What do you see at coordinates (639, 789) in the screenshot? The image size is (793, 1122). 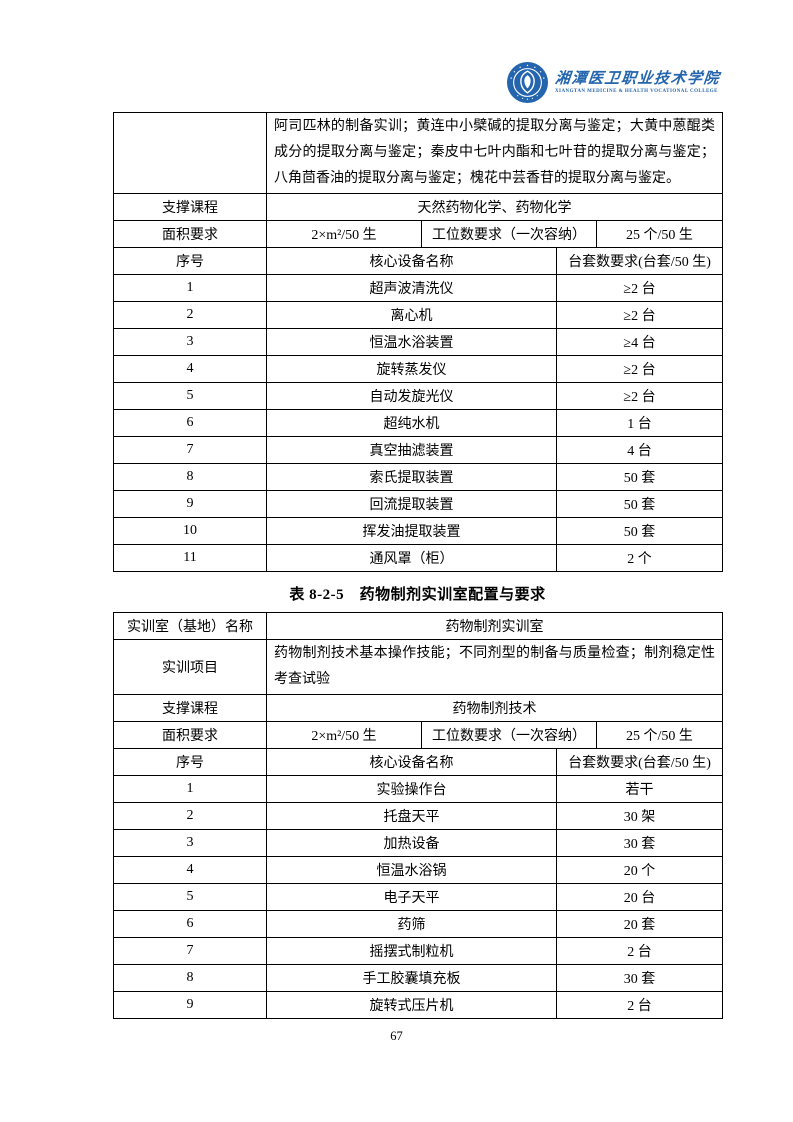 I see `equipment-qty: 若干` at bounding box center [639, 789].